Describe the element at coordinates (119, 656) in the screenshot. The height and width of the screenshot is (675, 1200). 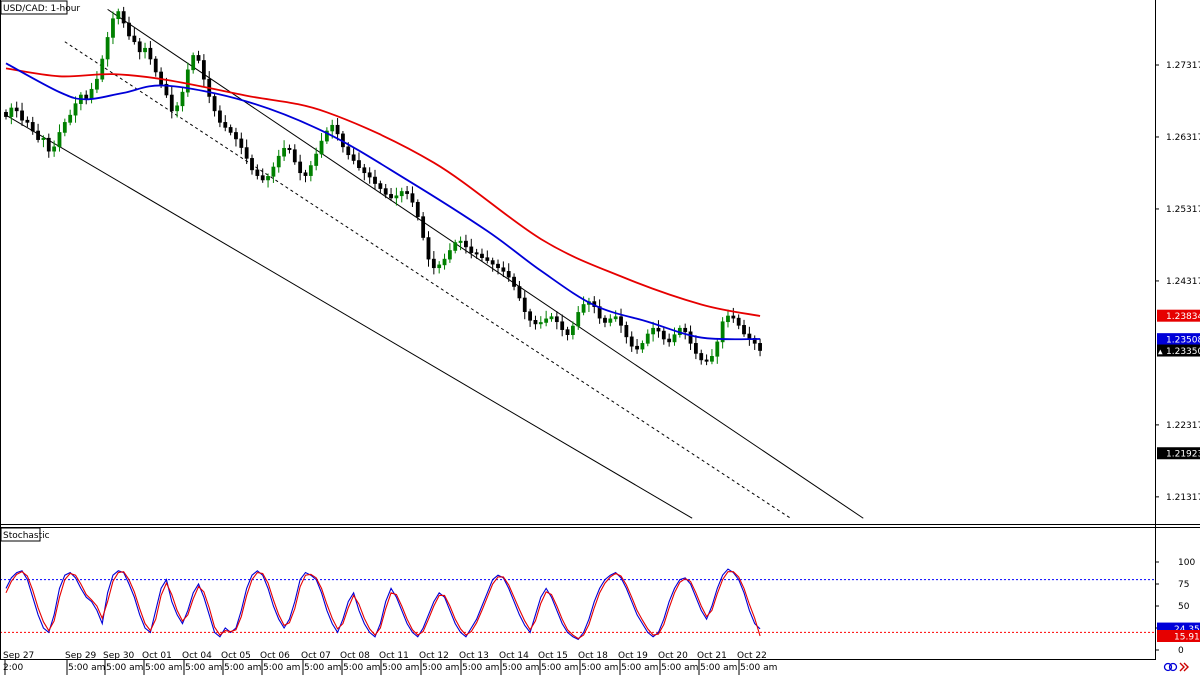
I see `date-label: Sep 30` at that location.